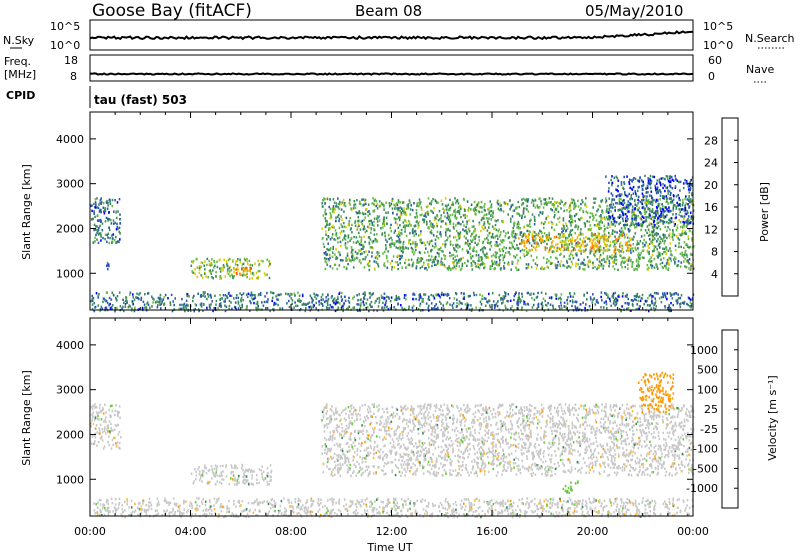 This screenshot has width=800, height=554. What do you see at coordinates (705, 449) in the screenshot?
I see `velocity-colorbar-tick-label: -100` at bounding box center [705, 449].